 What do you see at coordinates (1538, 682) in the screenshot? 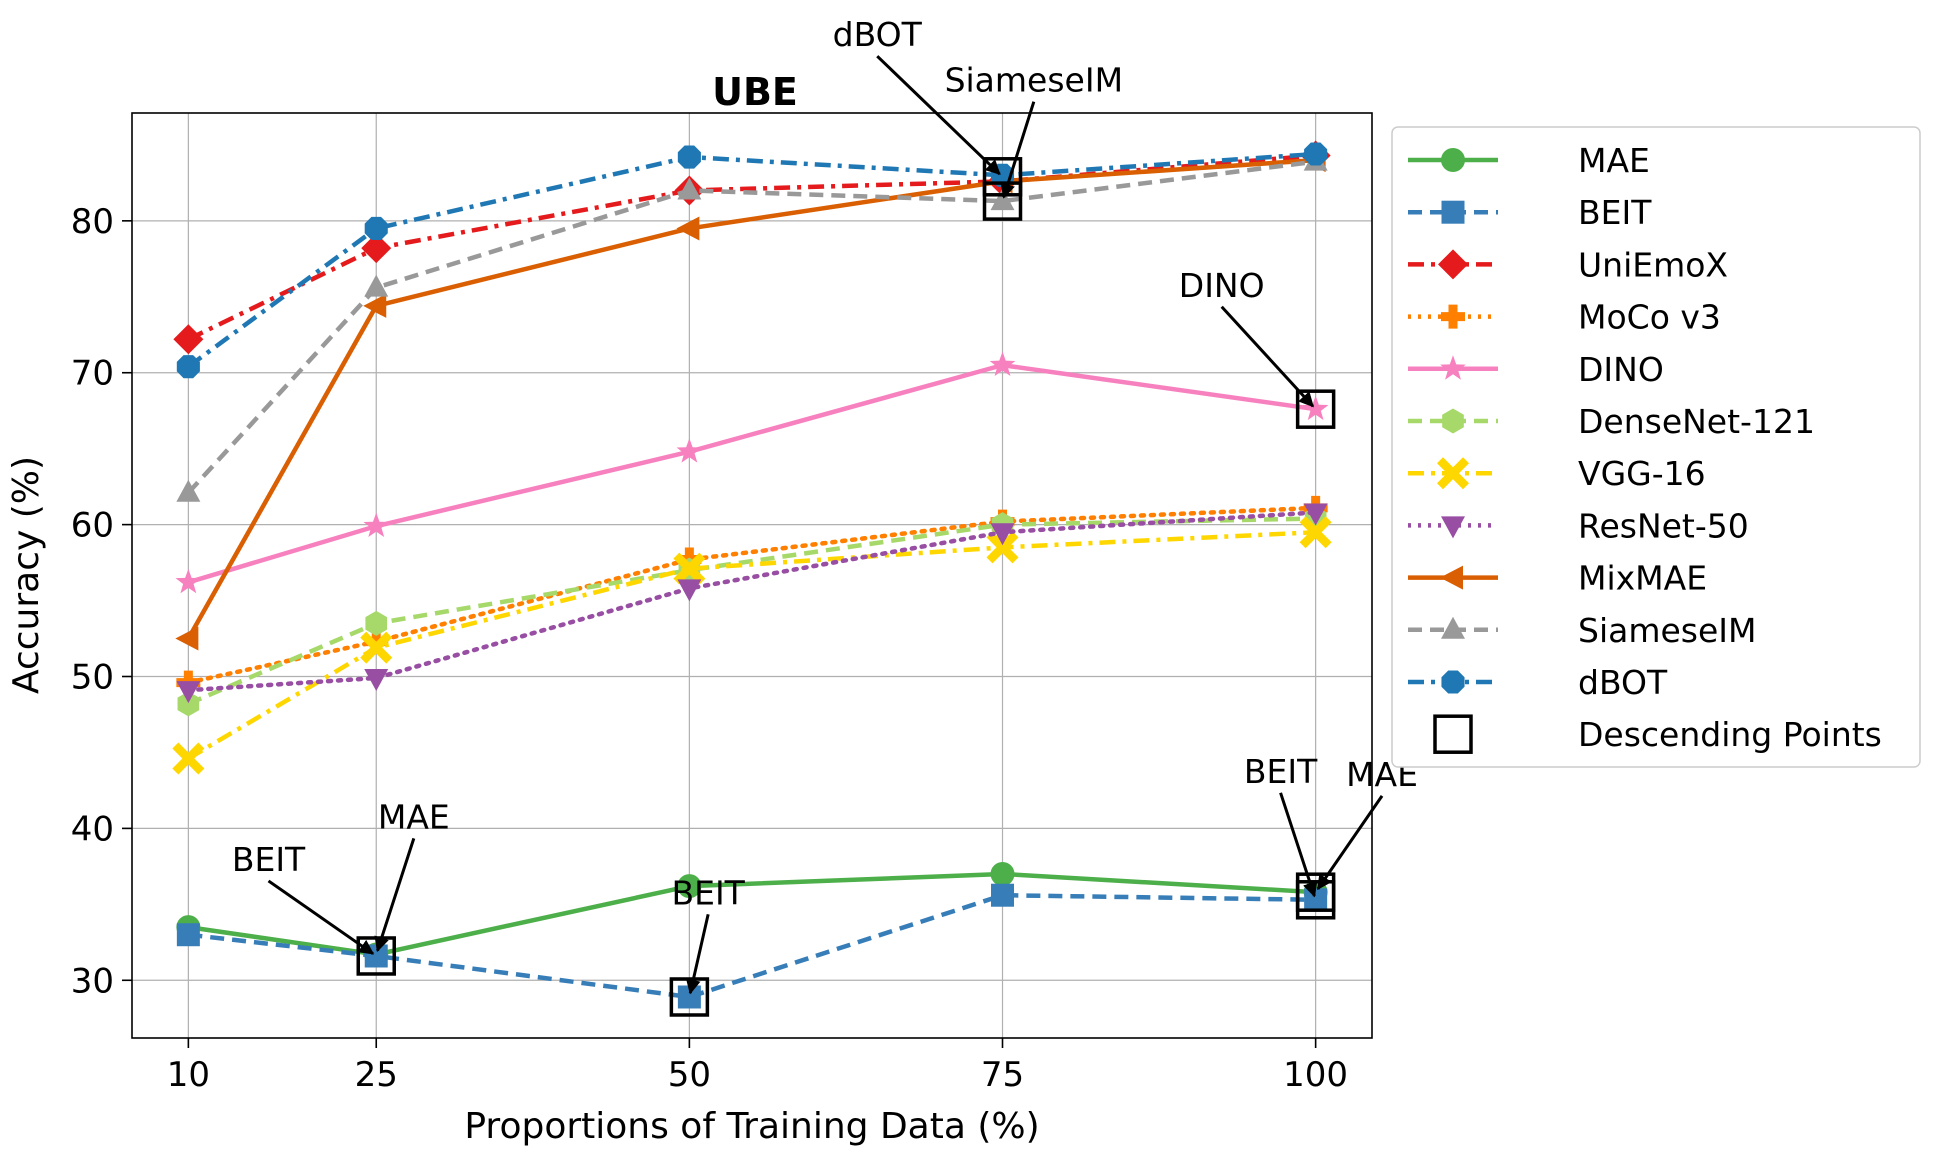
I see `legend-item-dbot: dBOT` at bounding box center [1538, 682].